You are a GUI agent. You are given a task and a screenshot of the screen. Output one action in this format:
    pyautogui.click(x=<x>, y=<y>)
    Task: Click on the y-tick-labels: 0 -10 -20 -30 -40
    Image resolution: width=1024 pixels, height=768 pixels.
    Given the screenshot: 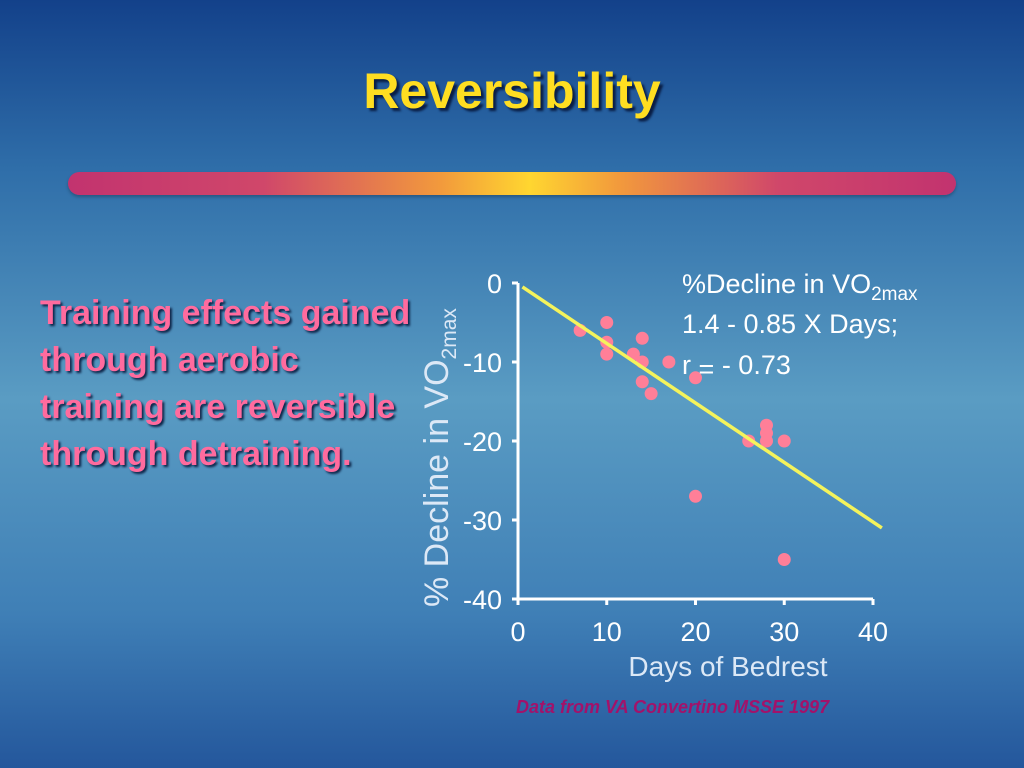 What is the action you would take?
    pyautogui.click(x=482, y=442)
    